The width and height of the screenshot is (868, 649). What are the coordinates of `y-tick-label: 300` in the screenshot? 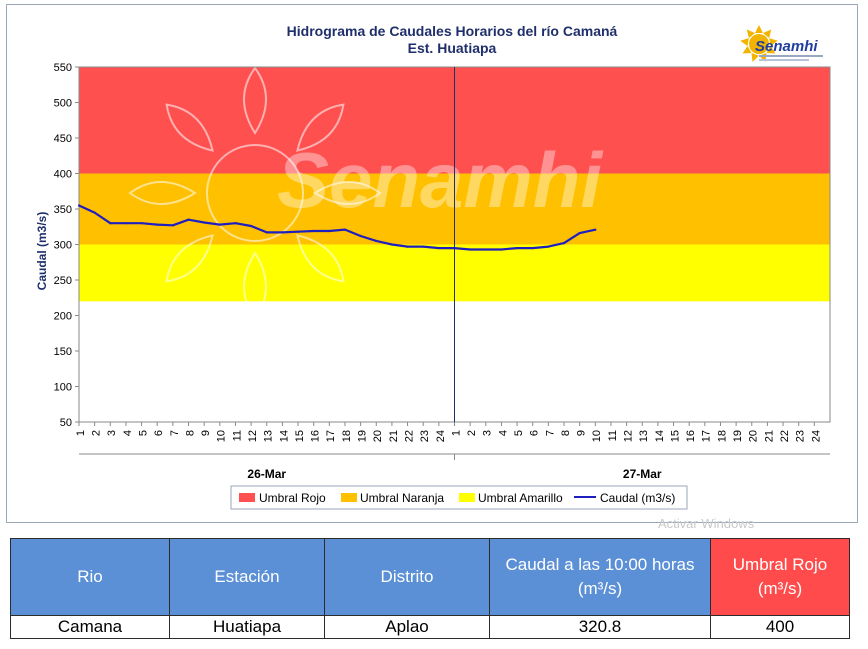 It's located at (63, 246).